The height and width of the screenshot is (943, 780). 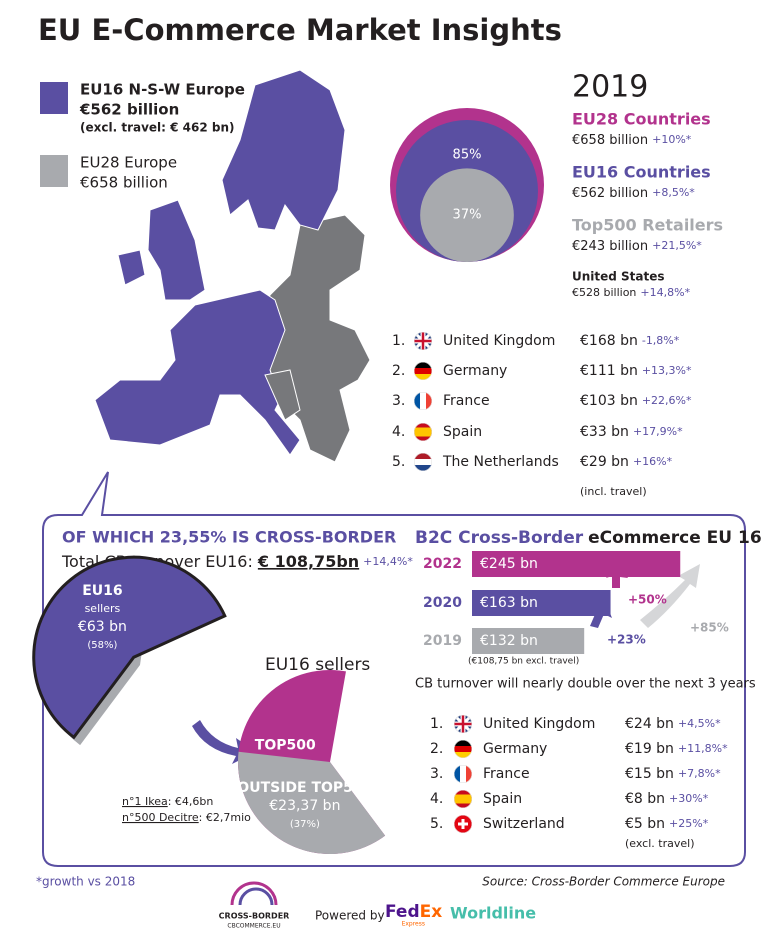 I want to click on row-value-part: +30%*, so click(x=689, y=798).